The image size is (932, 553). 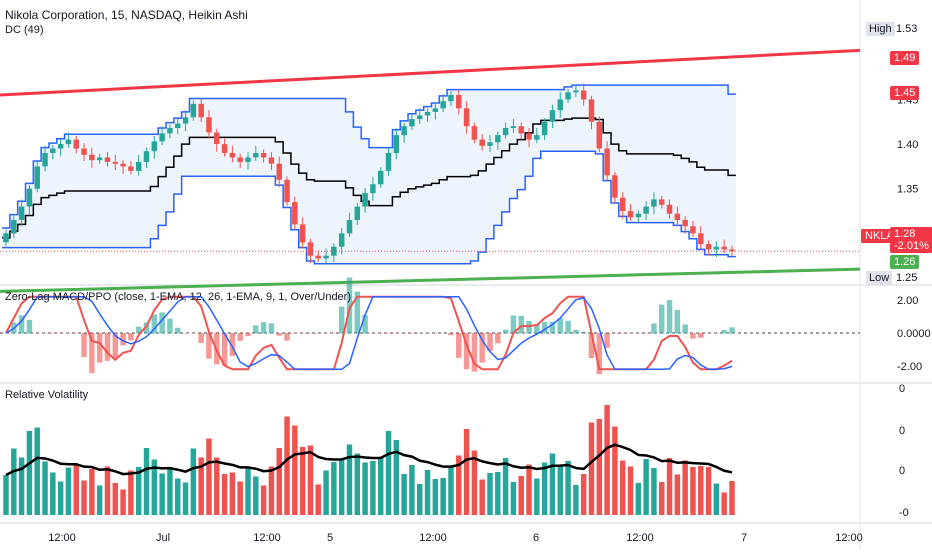 What do you see at coordinates (163, 538) in the screenshot?
I see `time-tick-label: Jul` at bounding box center [163, 538].